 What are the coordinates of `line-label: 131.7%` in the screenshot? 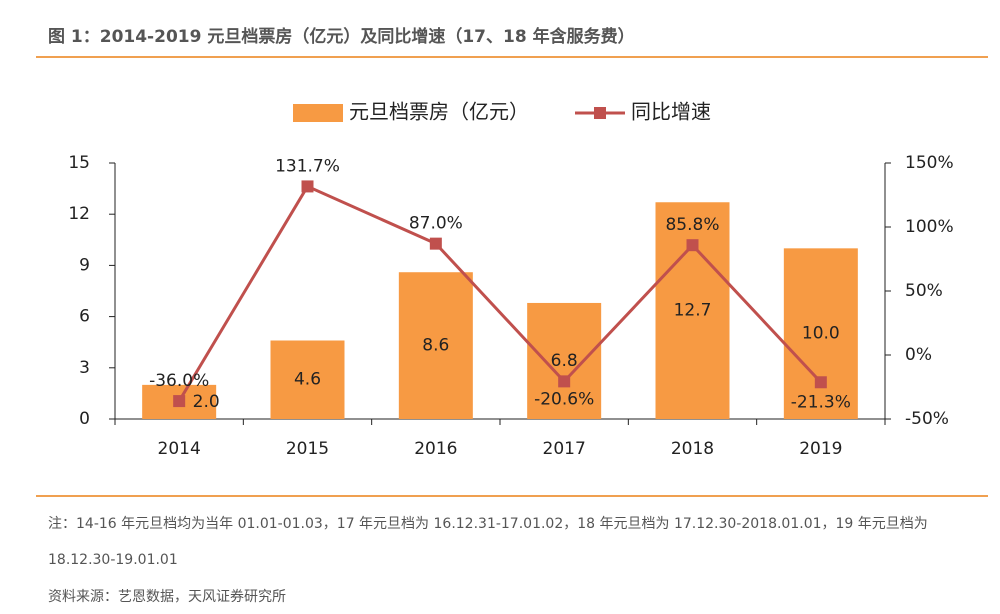 It's located at (307, 166).